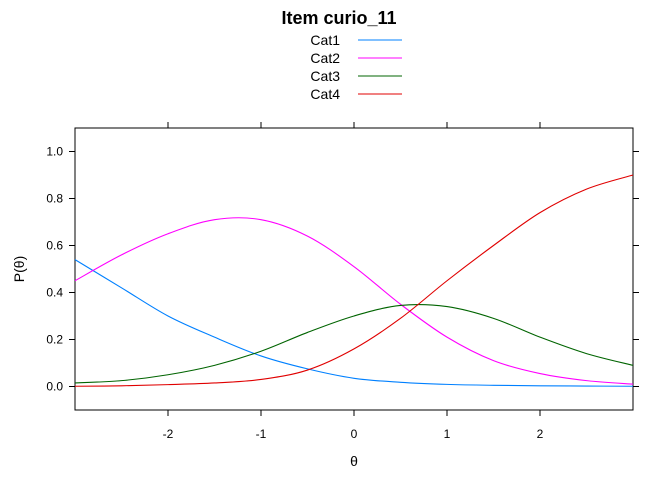  I want to click on y-axis-label: P(θ), so click(19, 269).